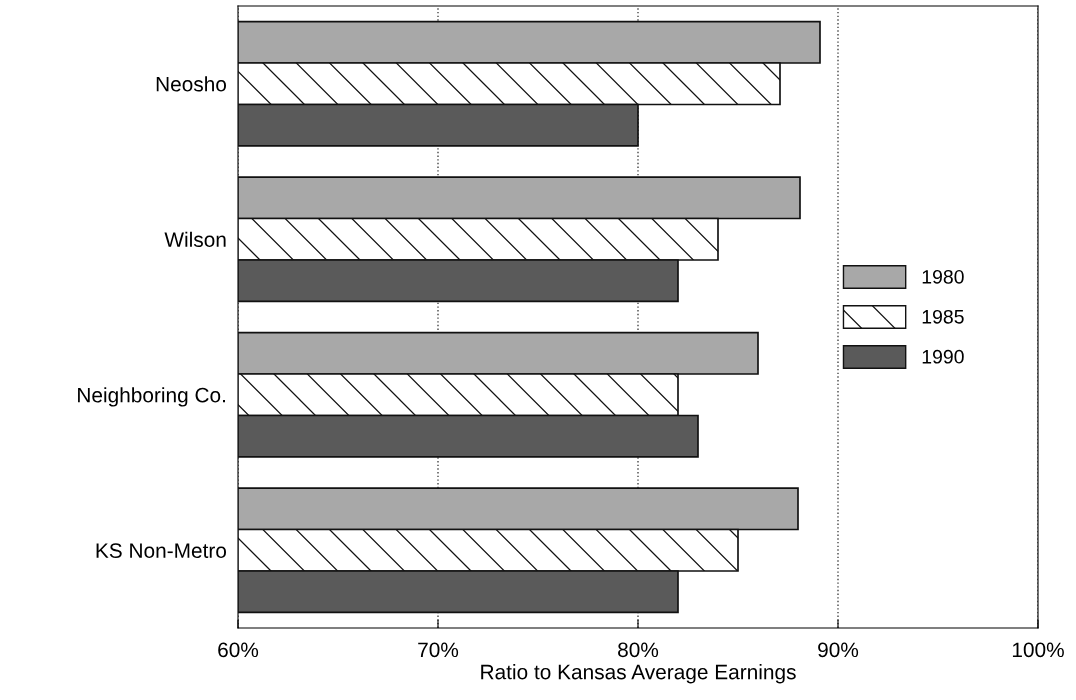  What do you see at coordinates (943, 316) in the screenshot?
I see `text: 1985` at bounding box center [943, 316].